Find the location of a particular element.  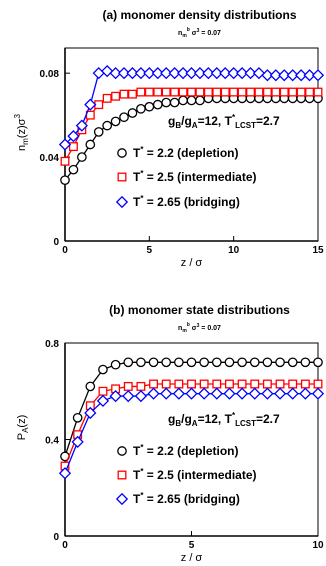

chart-title: (a) monomer density distributions is located at coordinates (199, 15).